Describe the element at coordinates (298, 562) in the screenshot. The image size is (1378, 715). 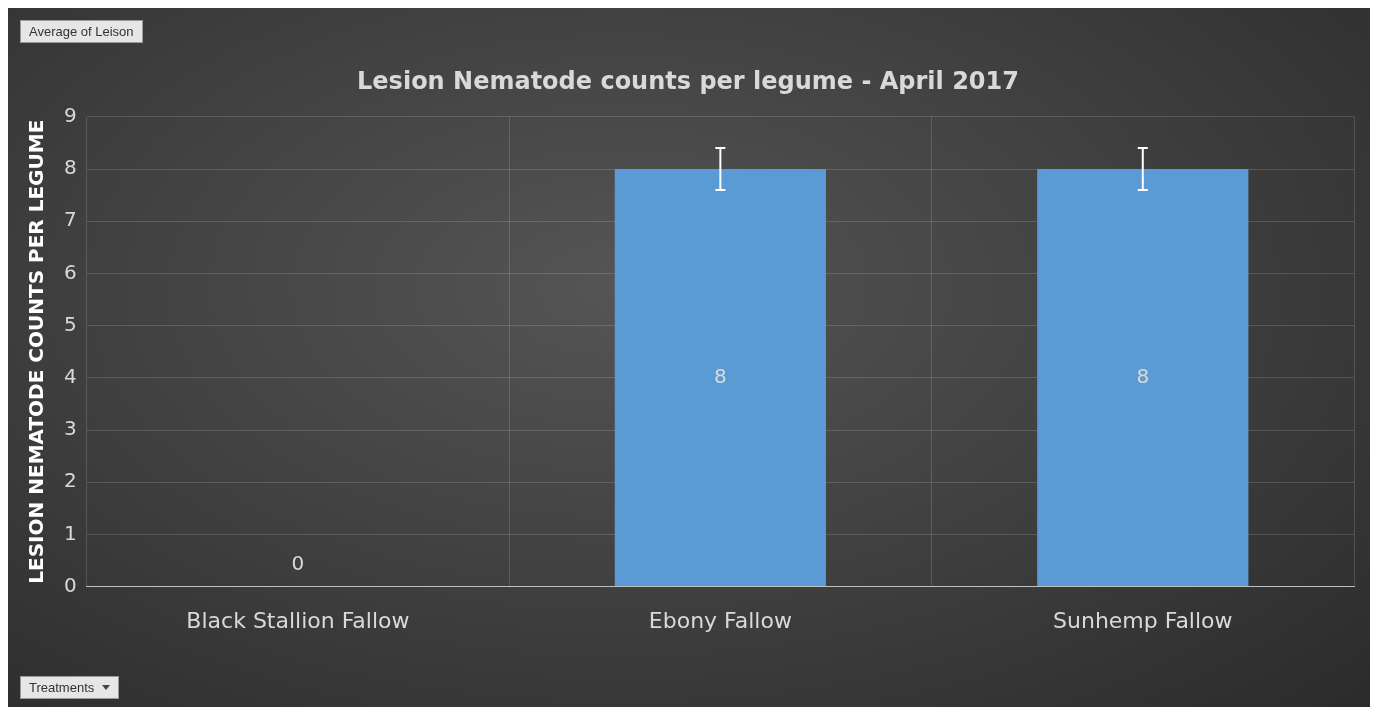
I see `data-label: 0` at that location.